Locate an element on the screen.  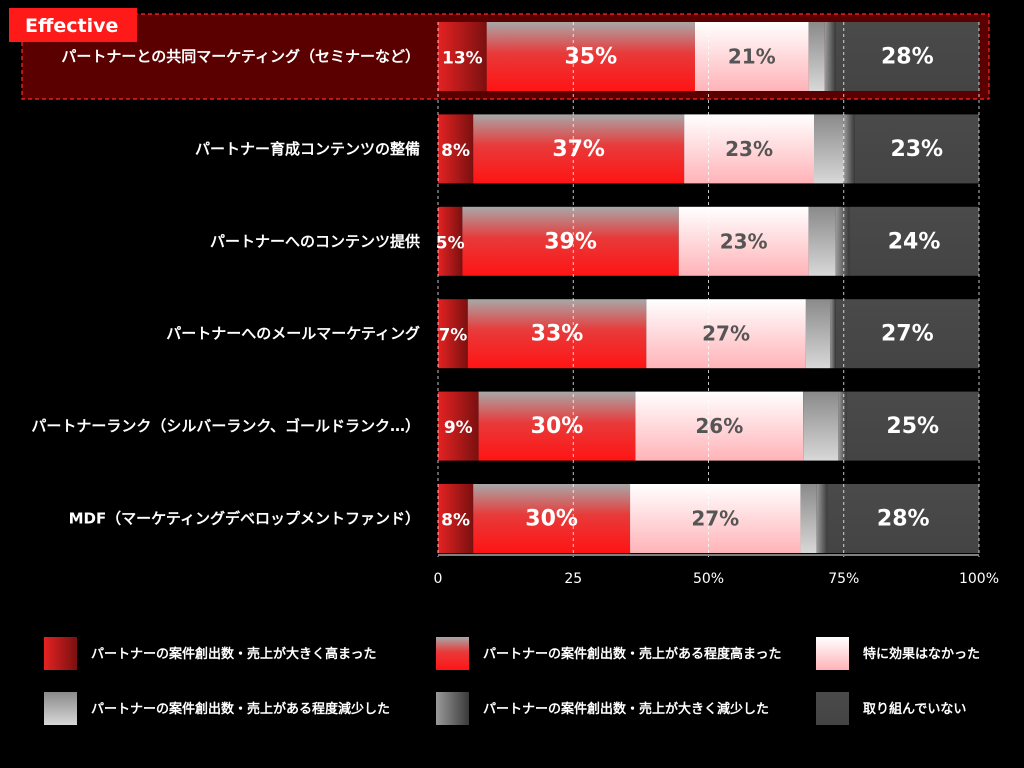
badge-background is located at coordinates (73, 25).